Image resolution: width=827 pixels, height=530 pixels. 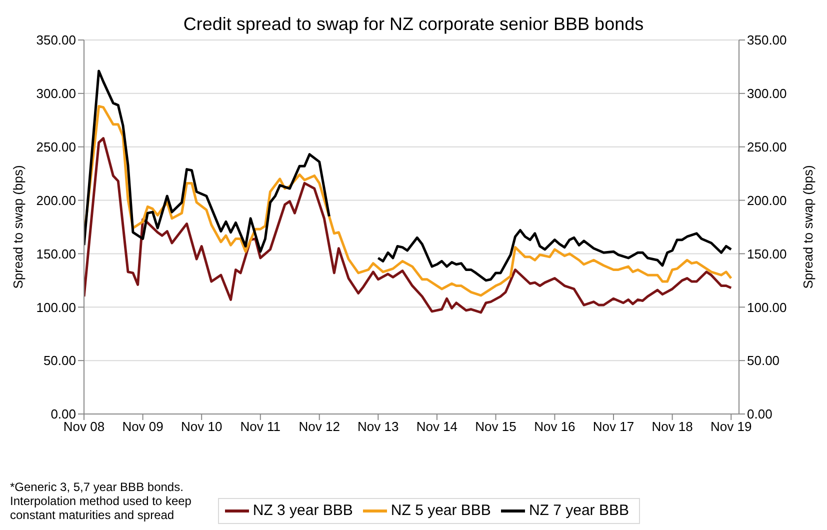 What do you see at coordinates (18, 227) in the screenshot?
I see `y-axis-title: Spread to swap (bps)` at bounding box center [18, 227].